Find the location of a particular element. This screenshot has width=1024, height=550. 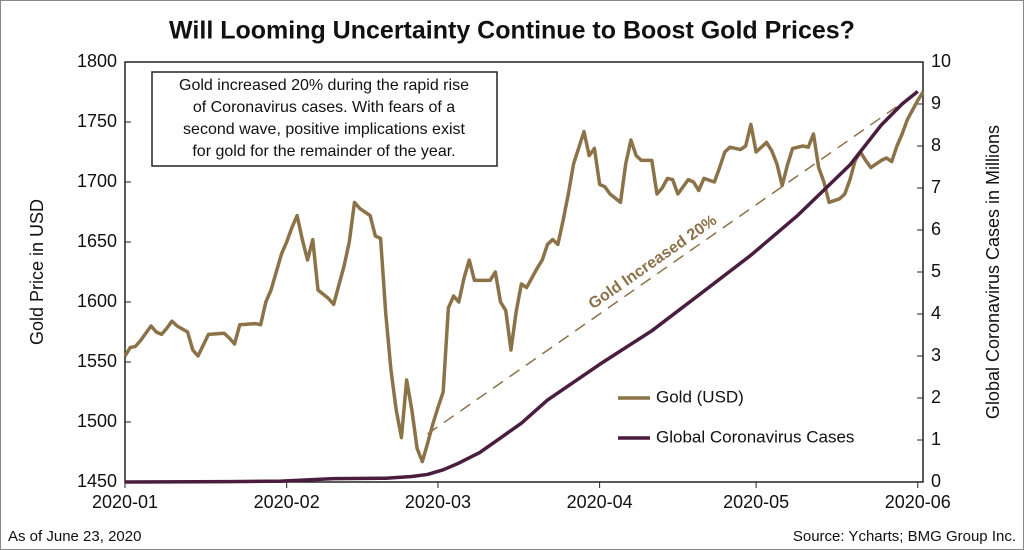

annotation-text: for gold for the remainder of the year. is located at coordinates (323, 151).